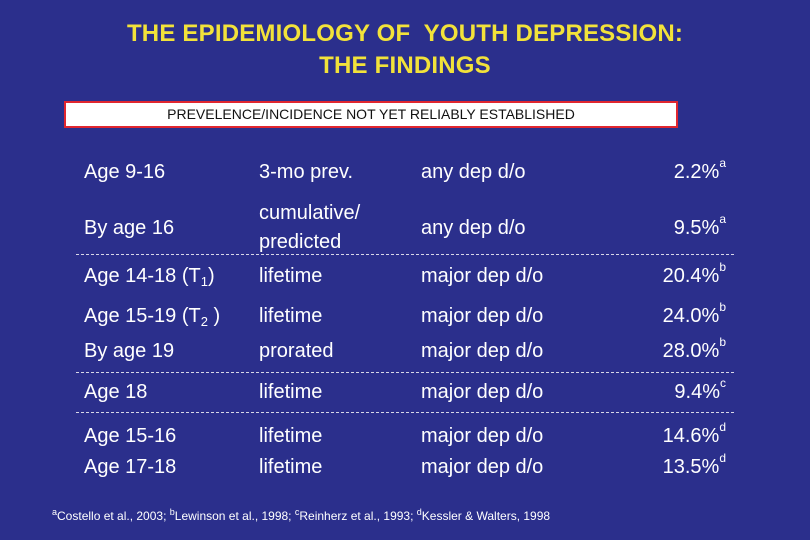 The height and width of the screenshot is (540, 810). I want to click on row-age: Age 15-19 (T2 ), so click(152, 317).